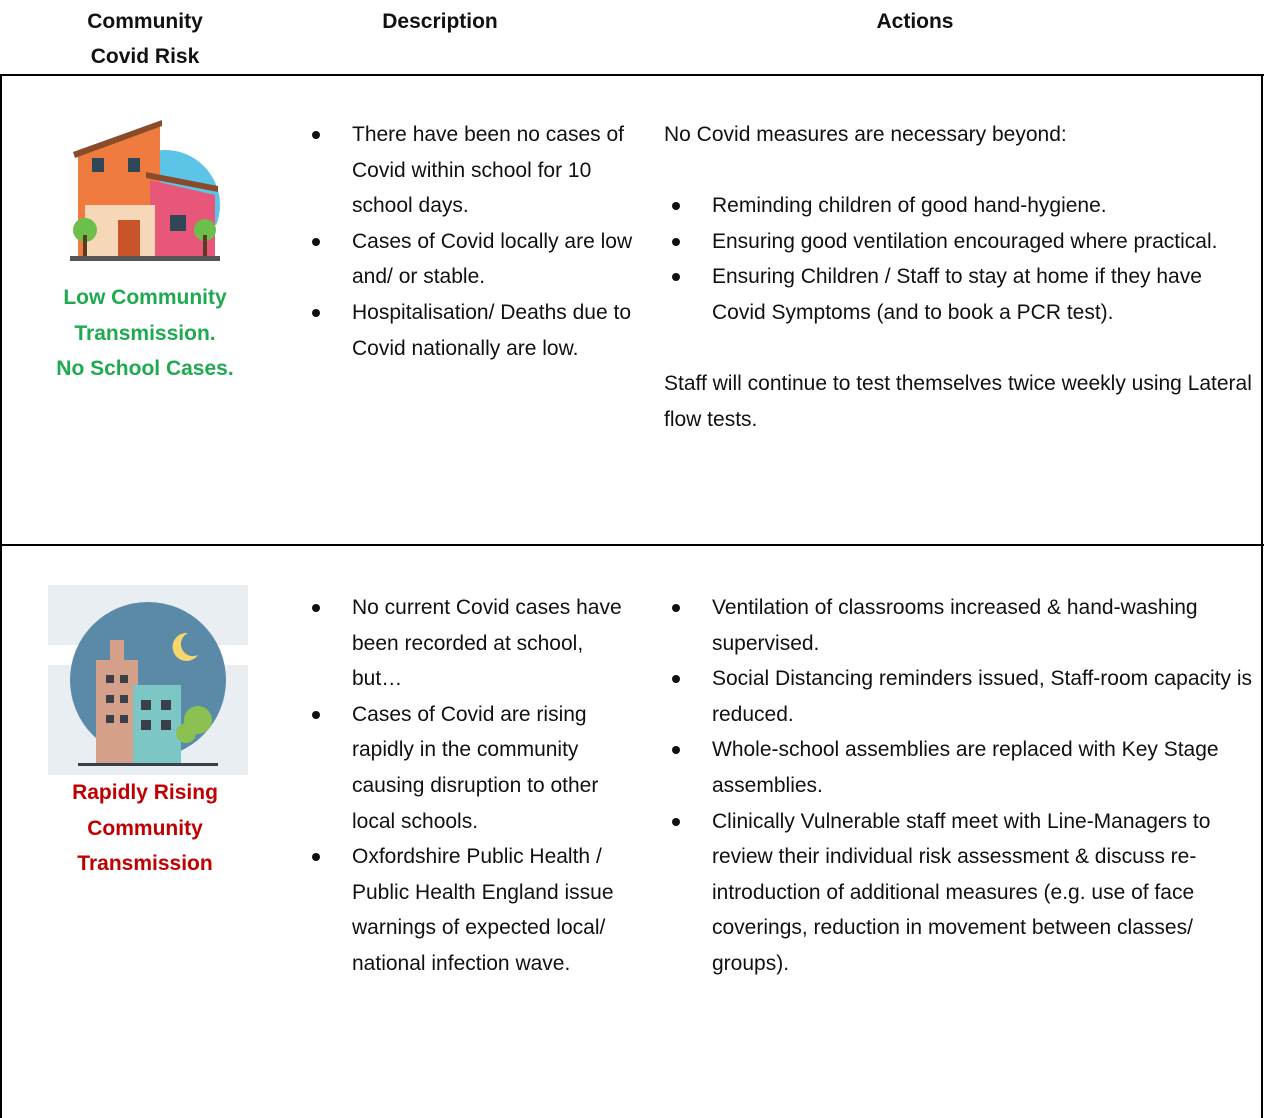  Describe the element at coordinates (145, 864) in the screenshot. I see `risk-label-line: Transmission` at that location.